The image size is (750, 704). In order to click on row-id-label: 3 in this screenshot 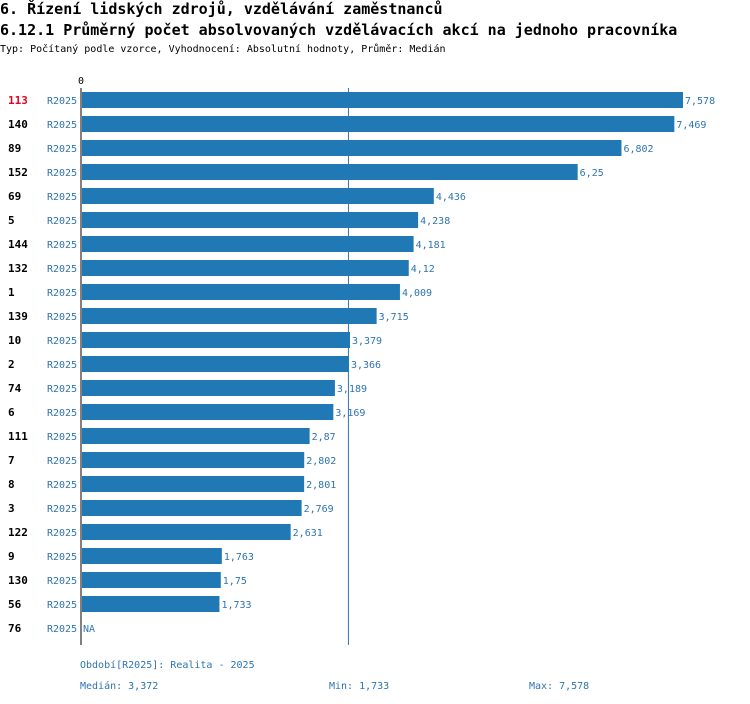, I will do `click(11, 508)`.